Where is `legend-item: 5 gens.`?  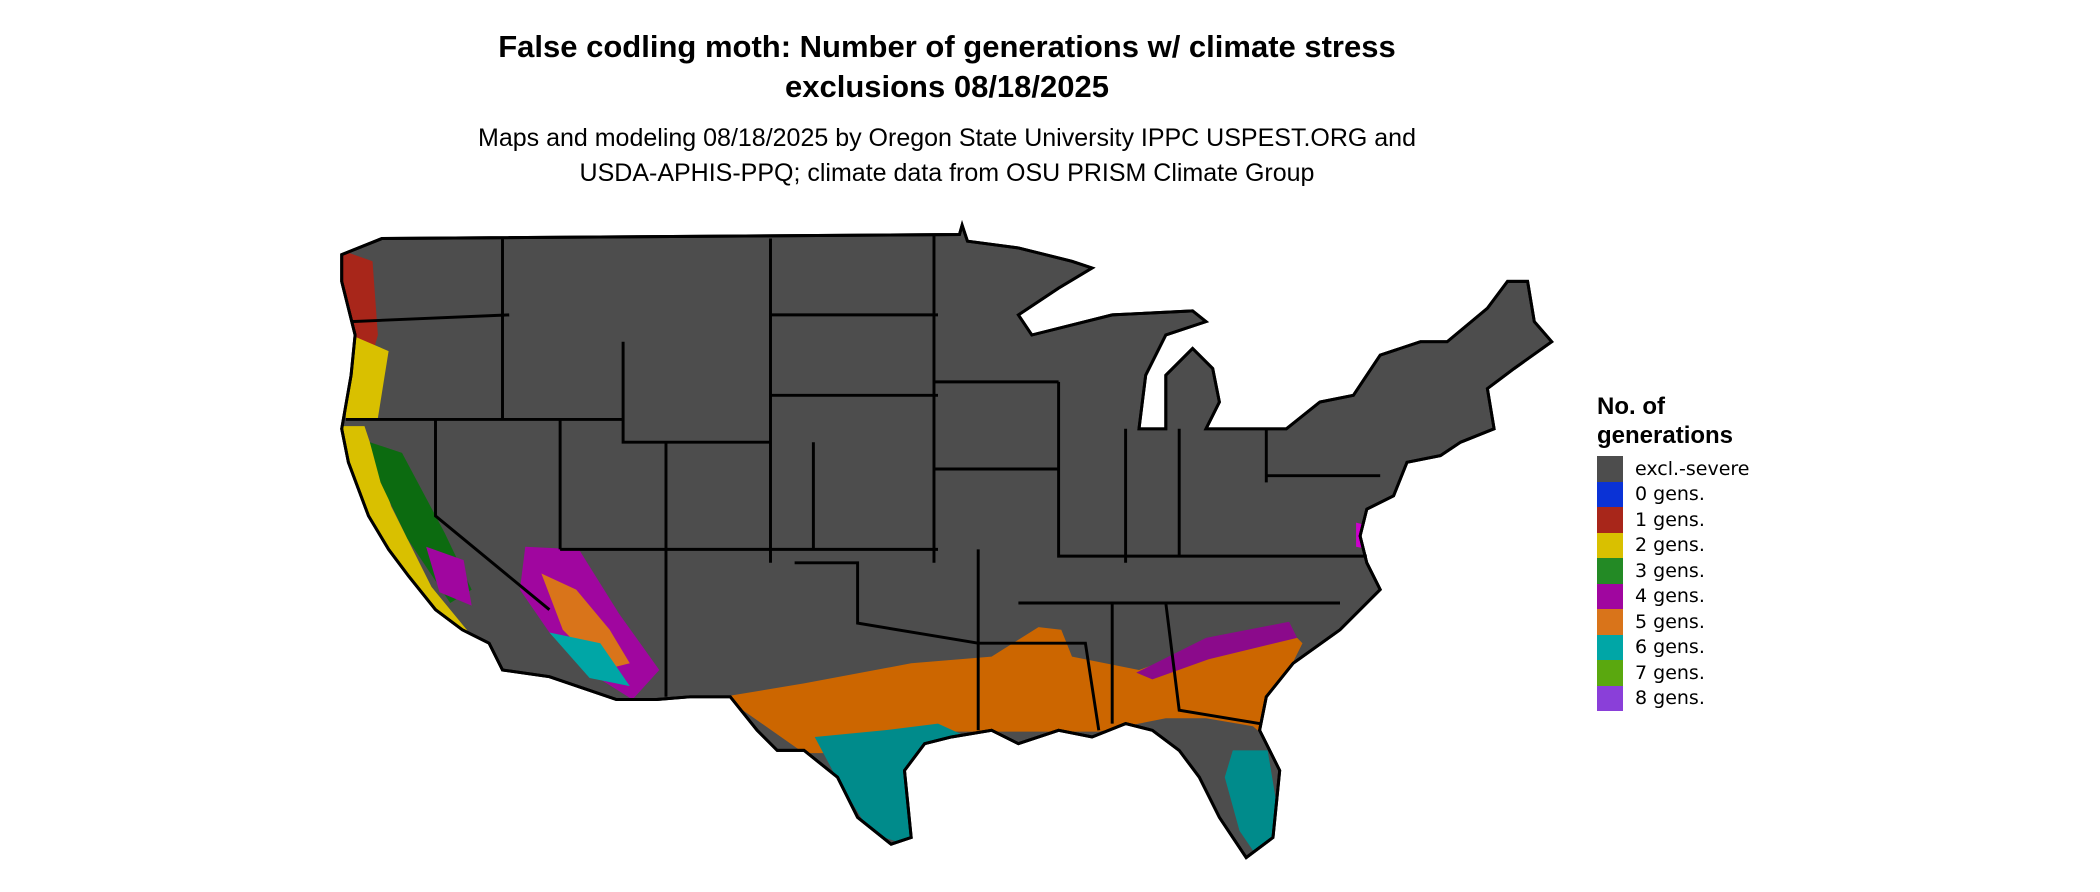
legend-item: 5 gens. is located at coordinates (1673, 622).